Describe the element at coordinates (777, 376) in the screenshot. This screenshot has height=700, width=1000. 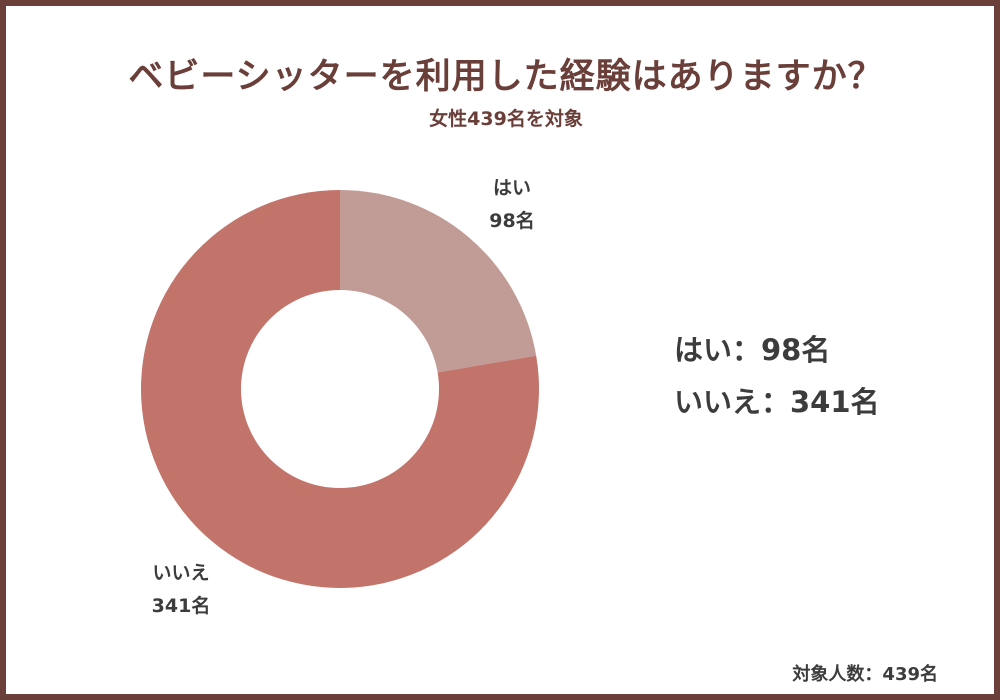
I see `legend: はい：98名 いいえ：341名` at that location.